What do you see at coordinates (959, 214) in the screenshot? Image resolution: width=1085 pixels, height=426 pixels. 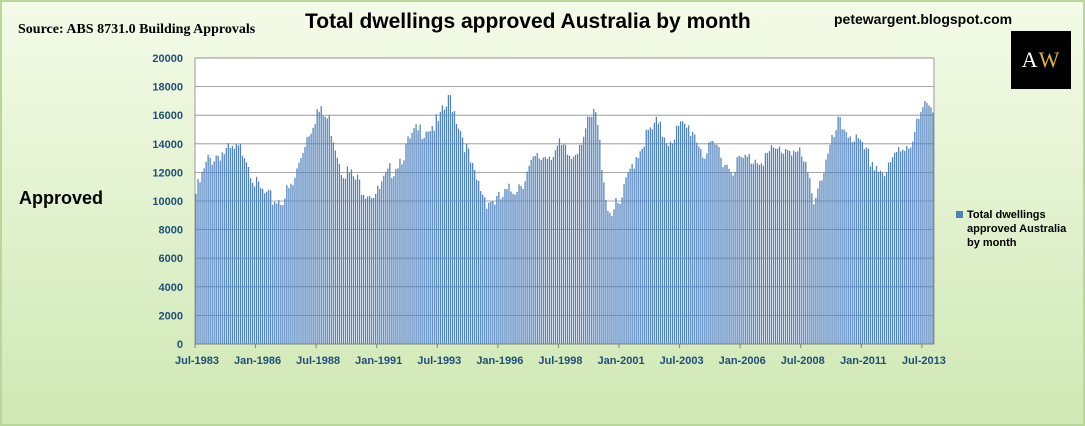 I see `legend-swatch` at bounding box center [959, 214].